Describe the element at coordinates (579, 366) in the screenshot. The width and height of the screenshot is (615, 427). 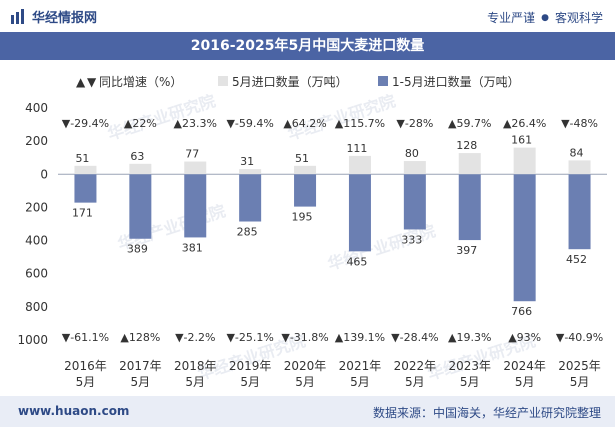
I see `x-category-label: 2025年` at that location.